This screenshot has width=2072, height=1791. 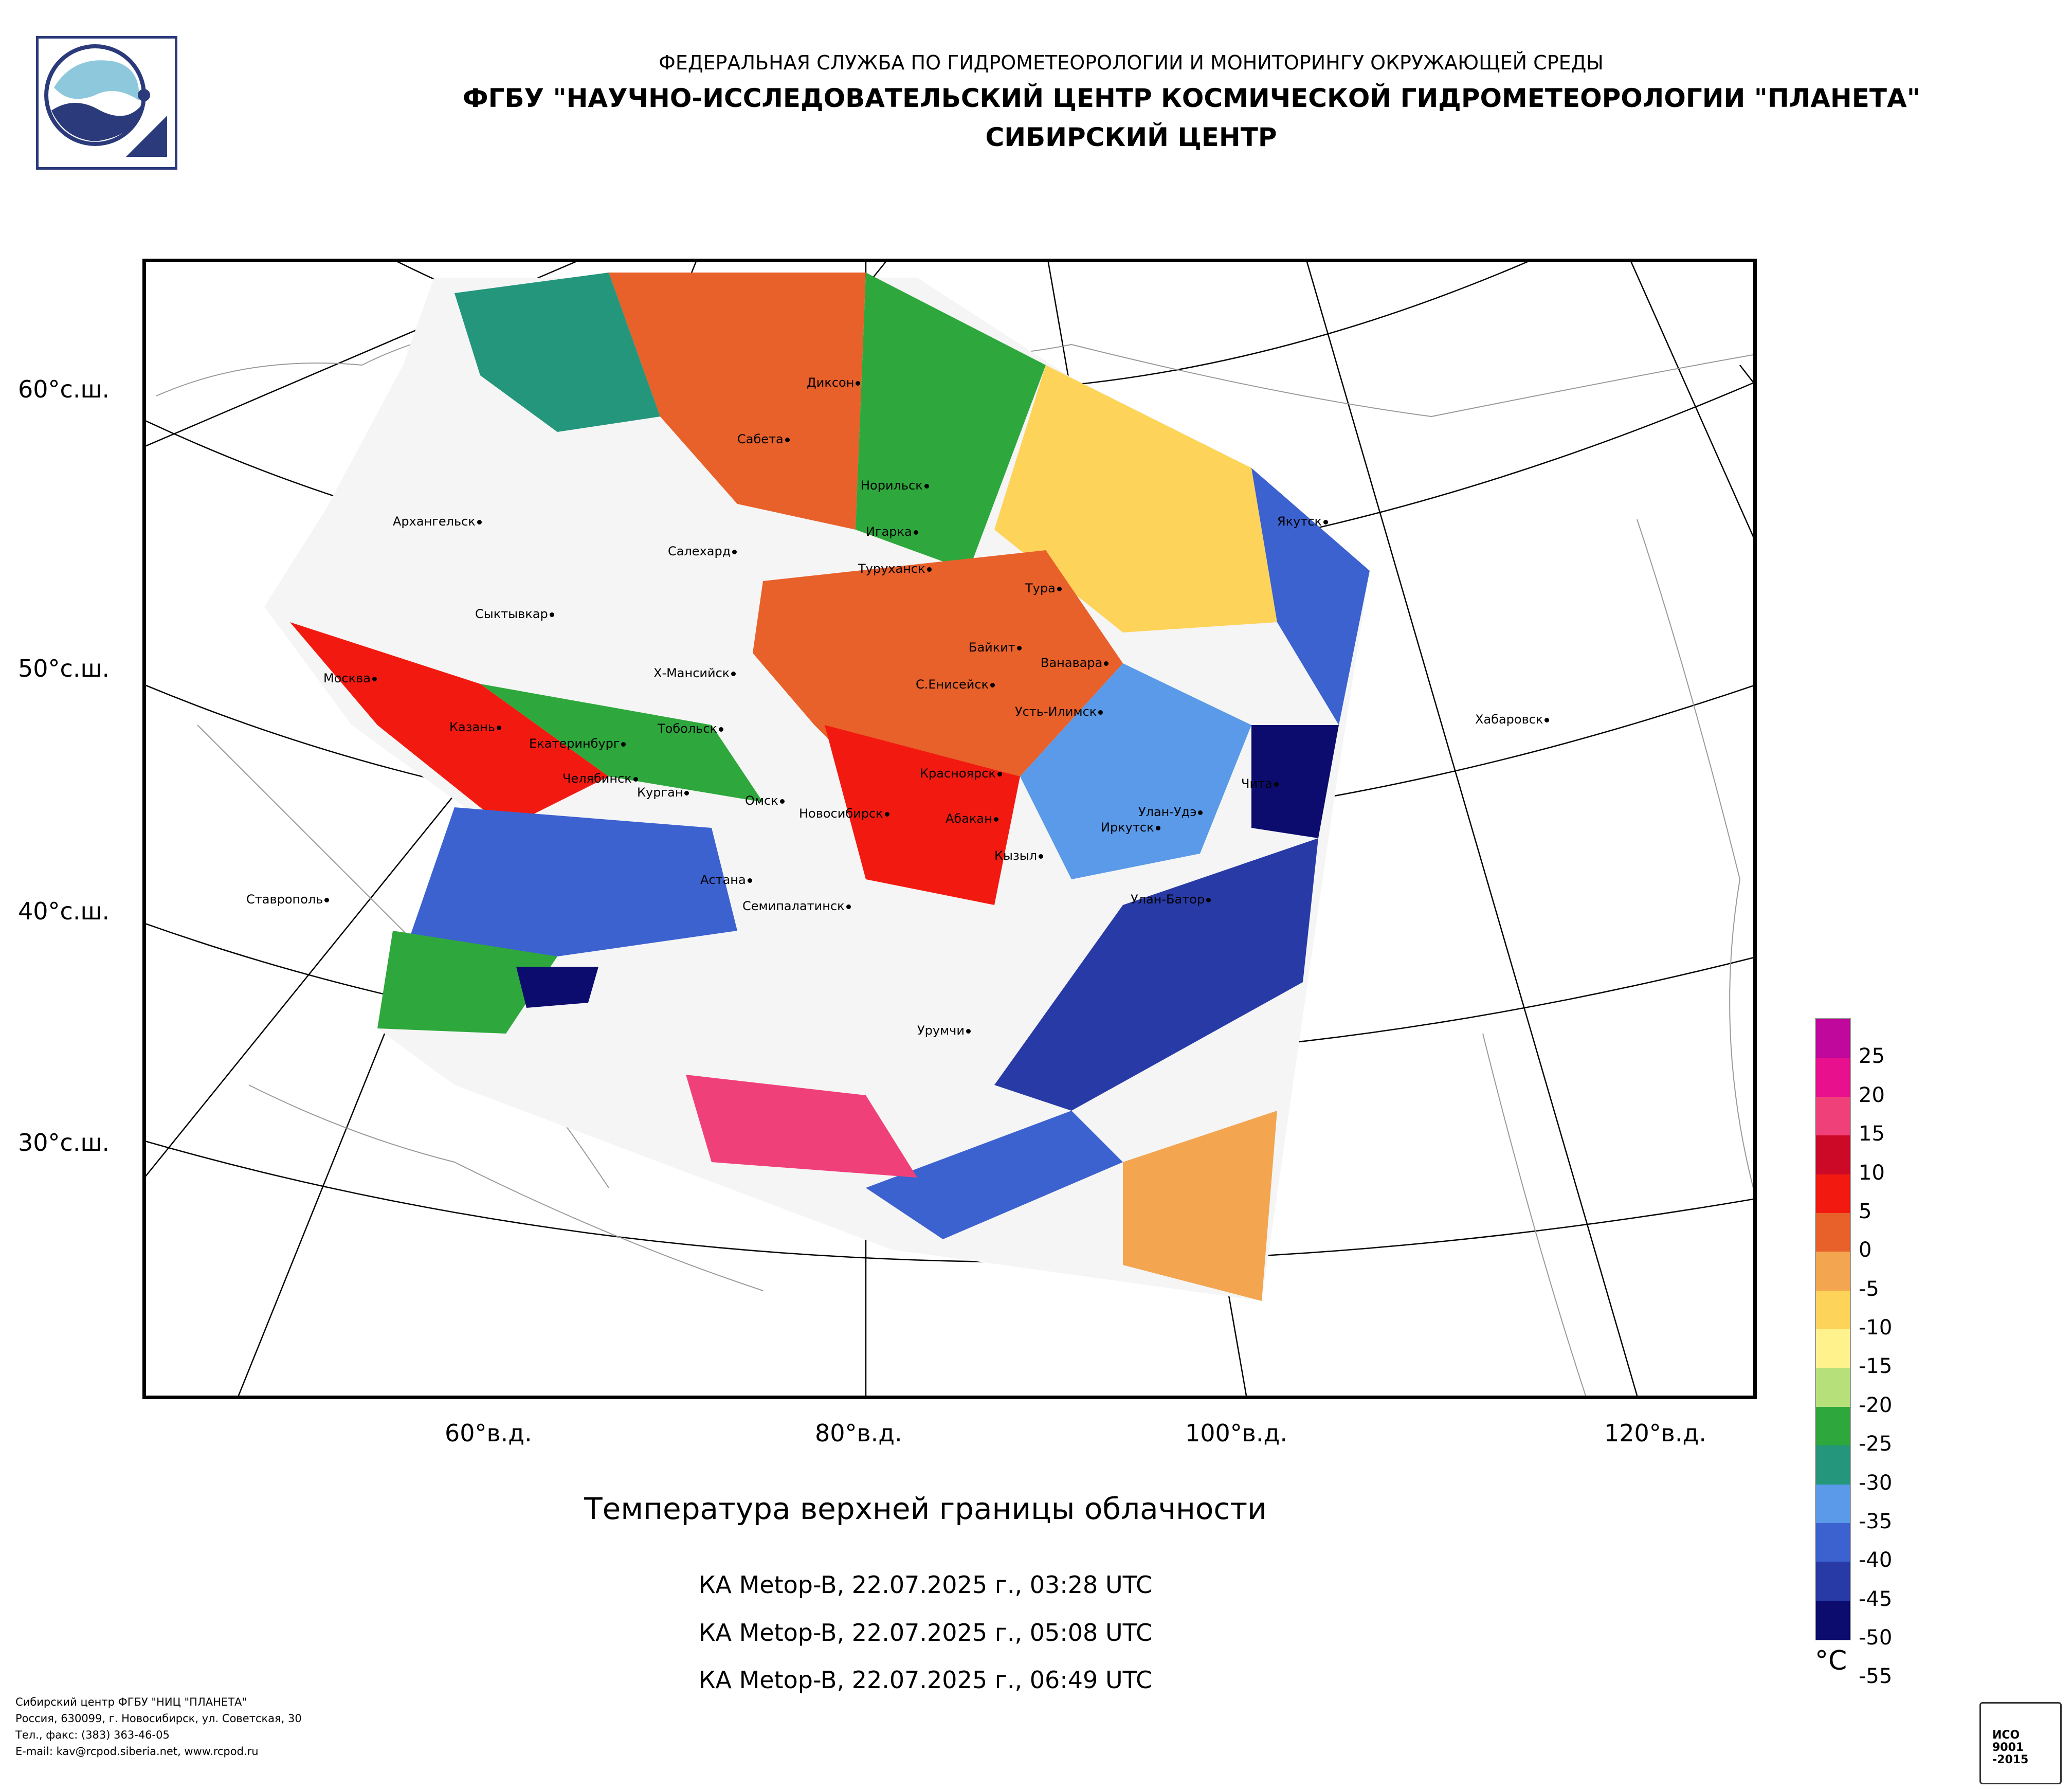 I want to click on city-label-urumqi: Урумчи, so click(x=944, y=1030).